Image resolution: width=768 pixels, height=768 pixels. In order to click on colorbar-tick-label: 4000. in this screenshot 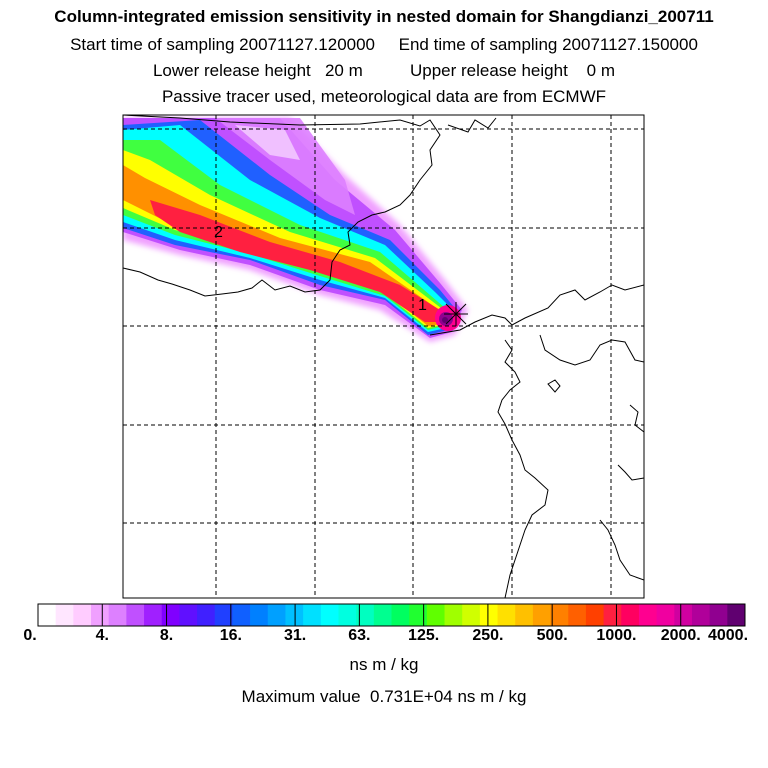, I will do `click(728, 635)`.